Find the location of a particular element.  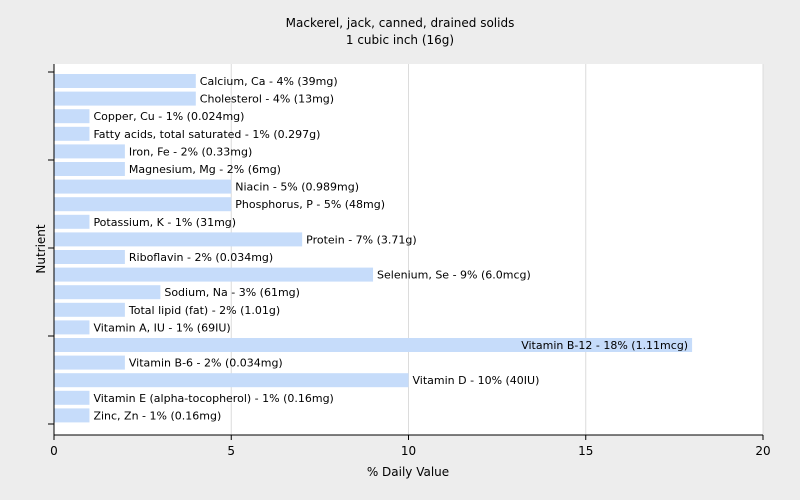

bar-label: Potassium, K - 1% (31mg) is located at coordinates (164, 222).